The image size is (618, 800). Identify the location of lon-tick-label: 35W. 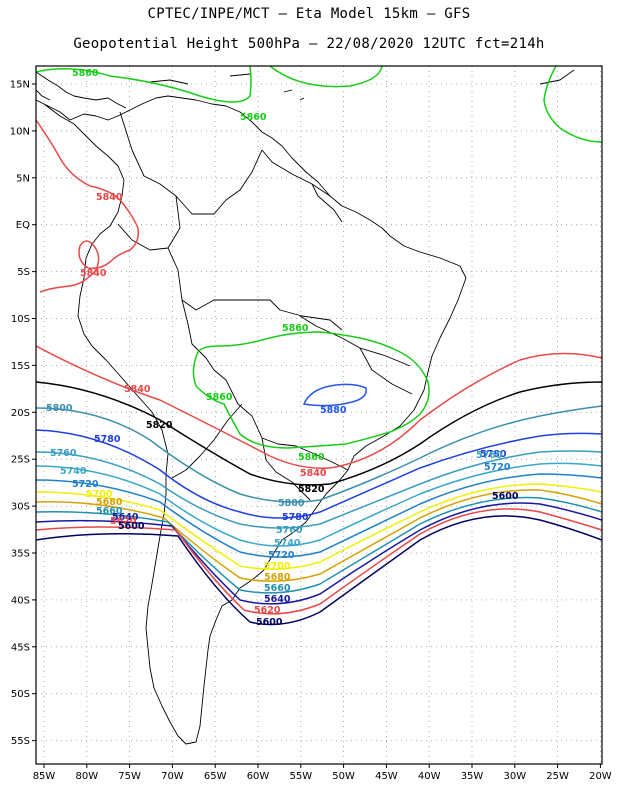
(472, 776).